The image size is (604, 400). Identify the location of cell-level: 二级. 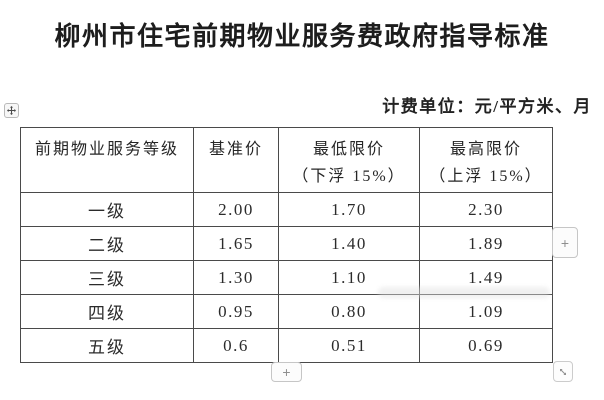
(107, 243).